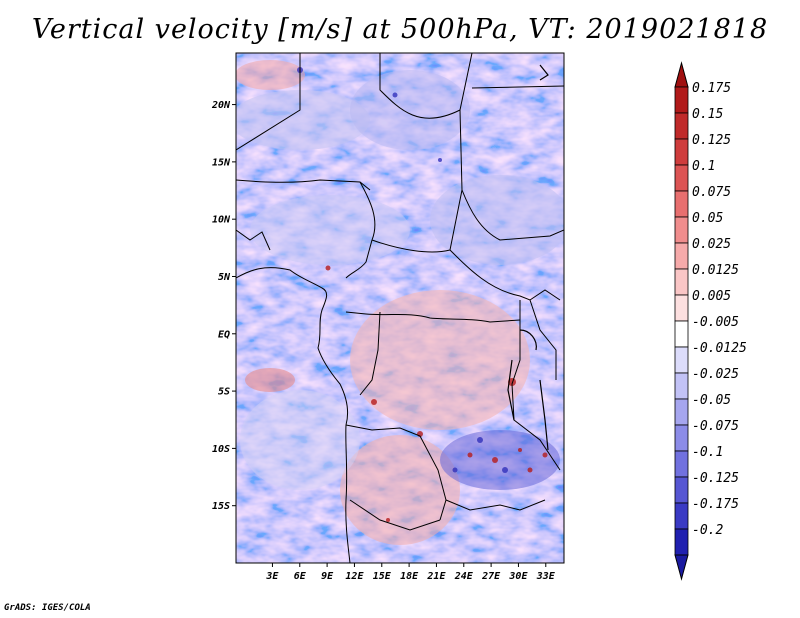 The width and height of the screenshot is (800, 618). Describe the element at coordinates (707, 530) in the screenshot. I see `colorbar-label: -0.2` at that location.